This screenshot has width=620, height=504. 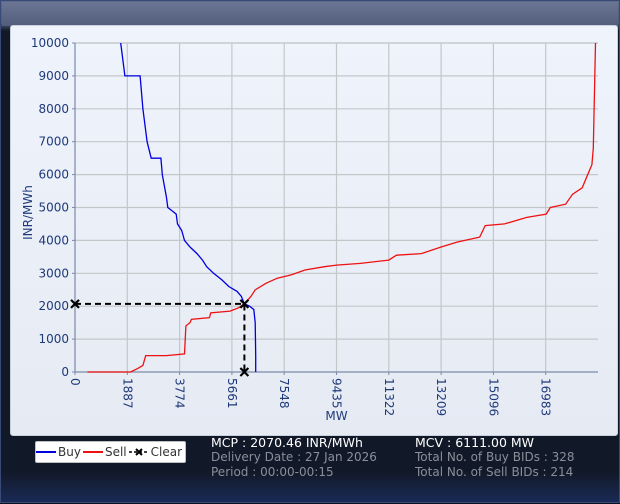 What do you see at coordinates (53, 240) in the screenshot?
I see `y-tick-label: 4000` at bounding box center [53, 240].